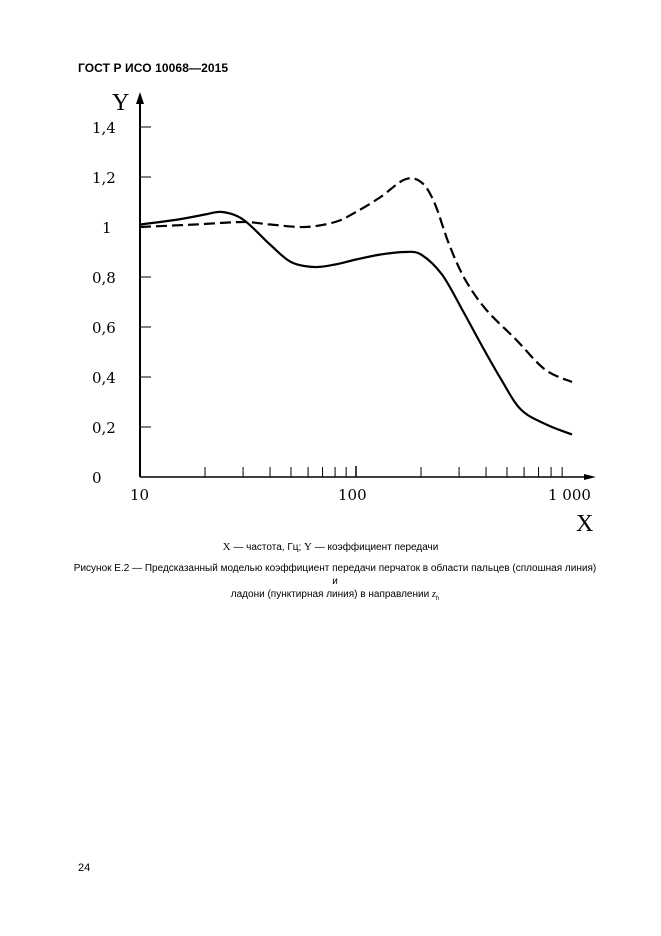 The width and height of the screenshot is (661, 936). I want to click on series-palm-dashed-line, so click(356, 280).